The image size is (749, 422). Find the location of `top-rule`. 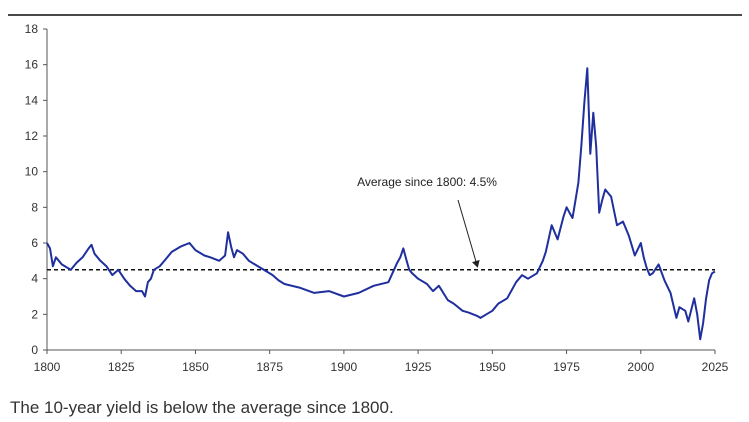

top-rule is located at coordinates (375, 15).